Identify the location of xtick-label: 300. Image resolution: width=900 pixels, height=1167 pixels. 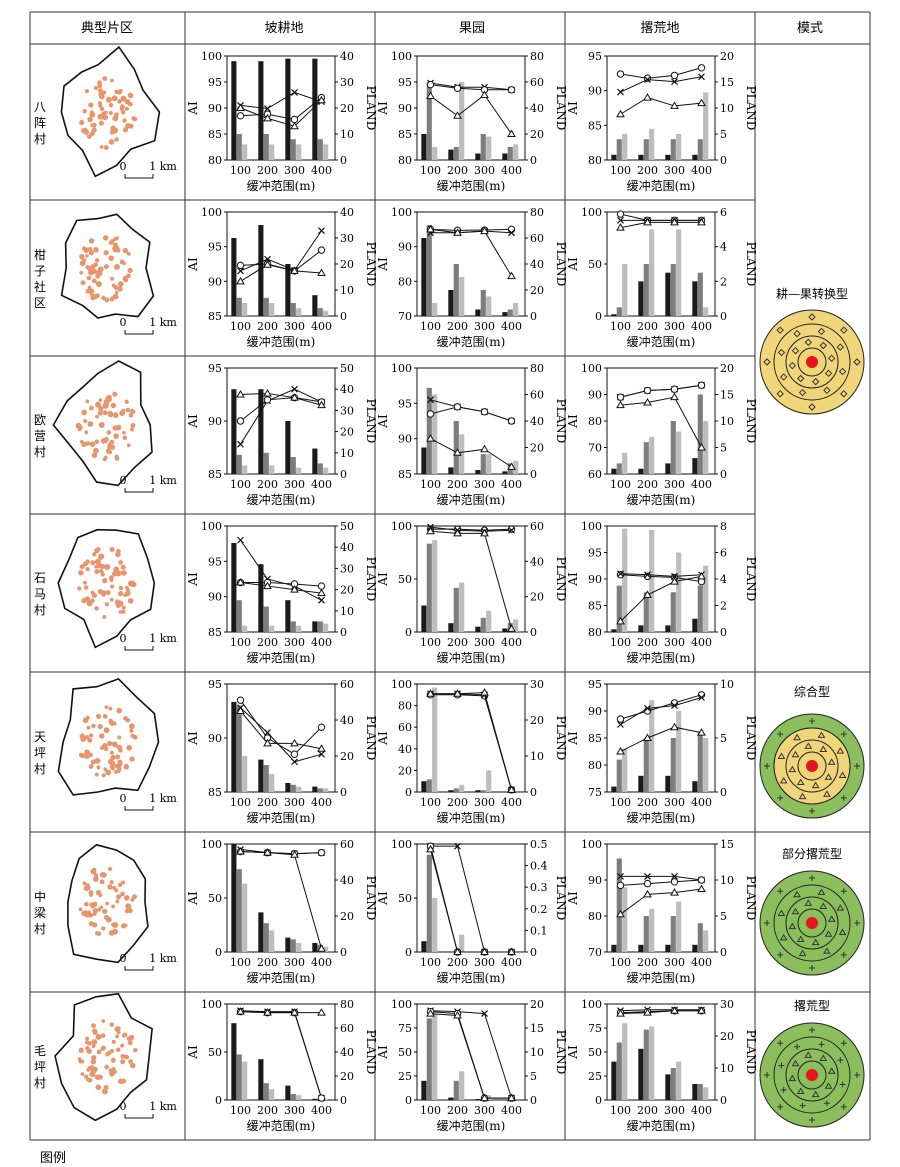
(674, 802).